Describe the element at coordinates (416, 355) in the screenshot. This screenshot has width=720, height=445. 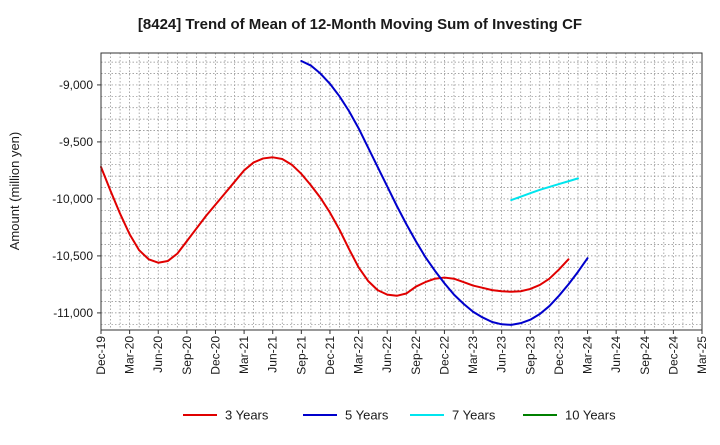
I see `x-tick-label: Sep-22` at that location.